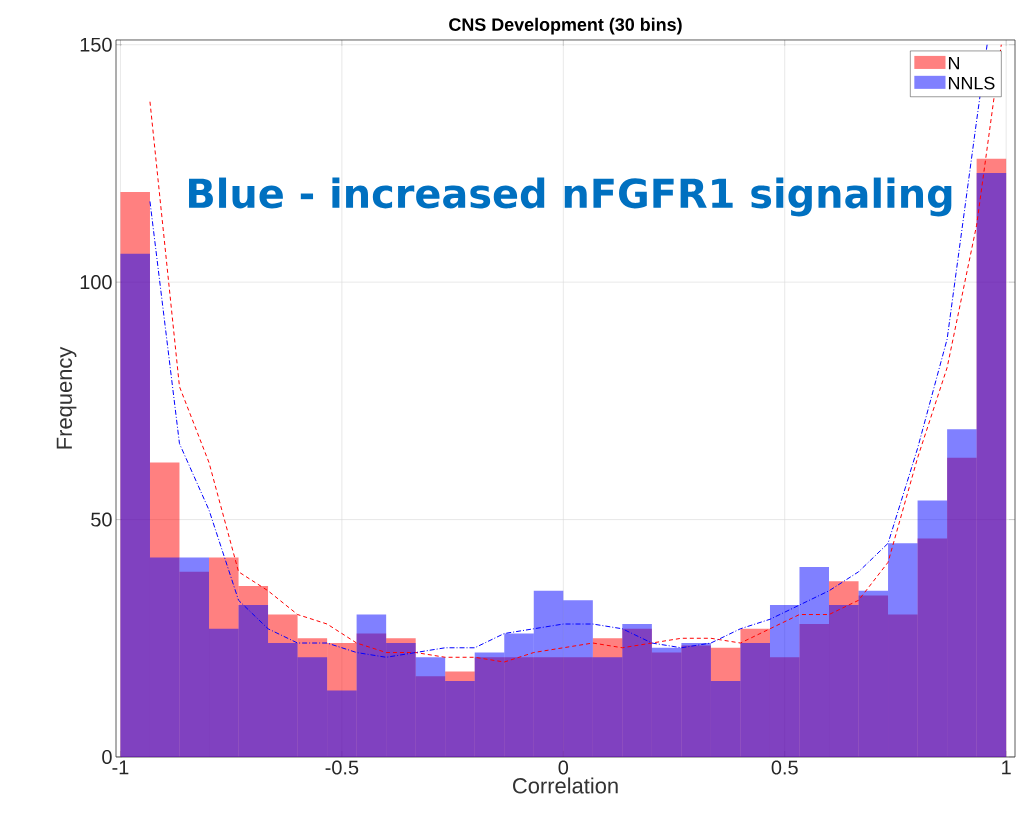 The image size is (1017, 836). I want to click on chart-title: CNS Development (30 bins), so click(565, 26).